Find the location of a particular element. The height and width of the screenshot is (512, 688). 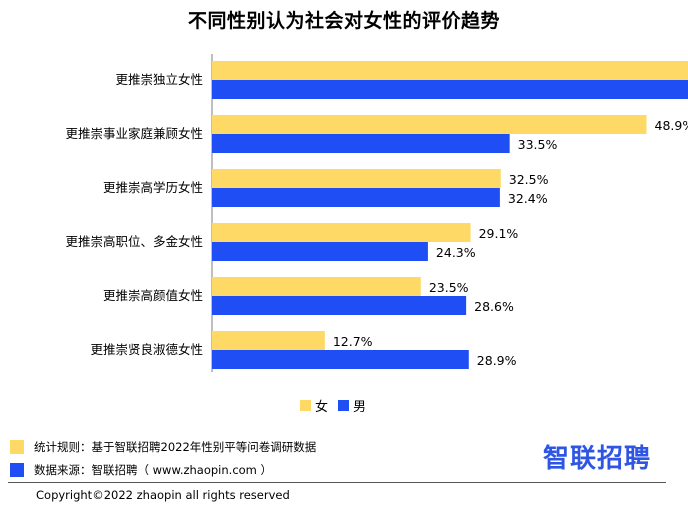

value-label-male: 24.3% is located at coordinates (456, 252).